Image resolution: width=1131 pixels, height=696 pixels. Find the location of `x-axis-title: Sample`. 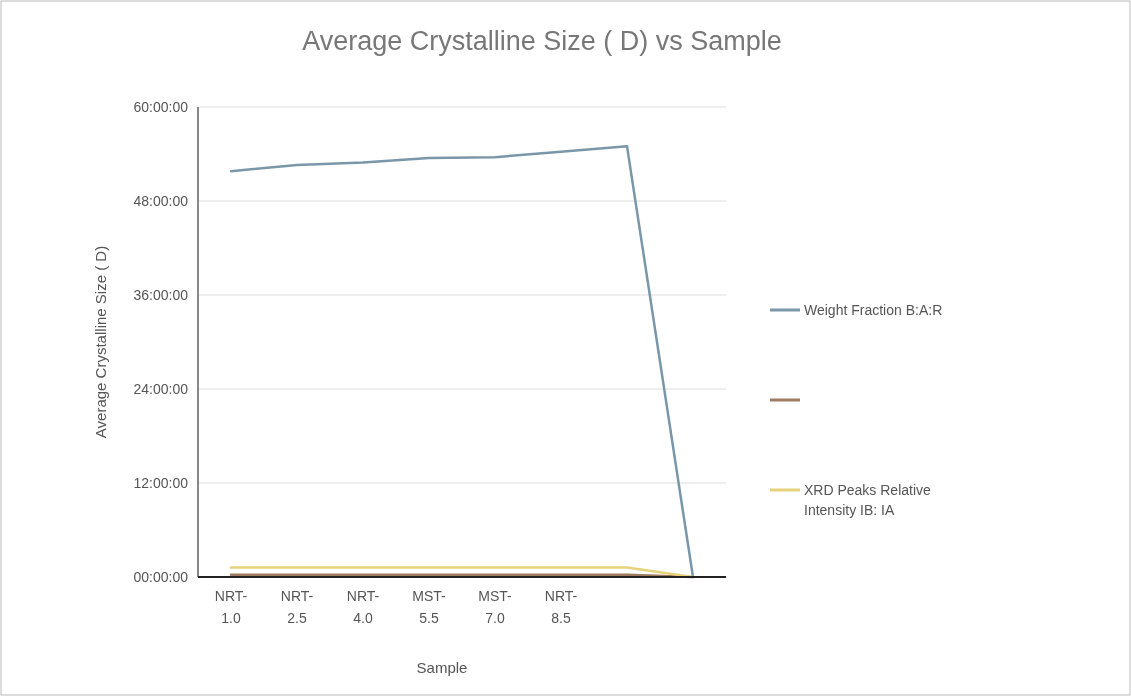

x-axis-title: Sample is located at coordinates (442, 667).